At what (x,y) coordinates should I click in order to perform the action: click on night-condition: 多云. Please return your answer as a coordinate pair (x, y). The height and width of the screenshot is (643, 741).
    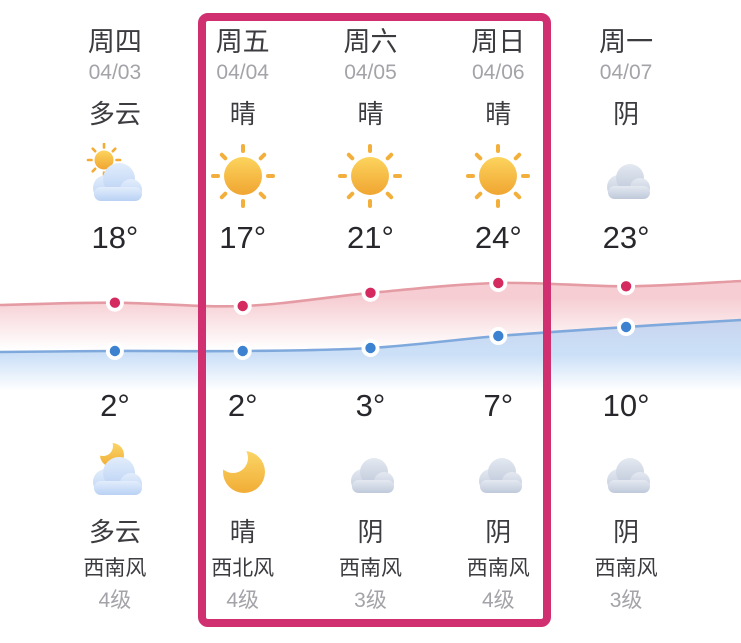
    Looking at the image, I should click on (114, 532).